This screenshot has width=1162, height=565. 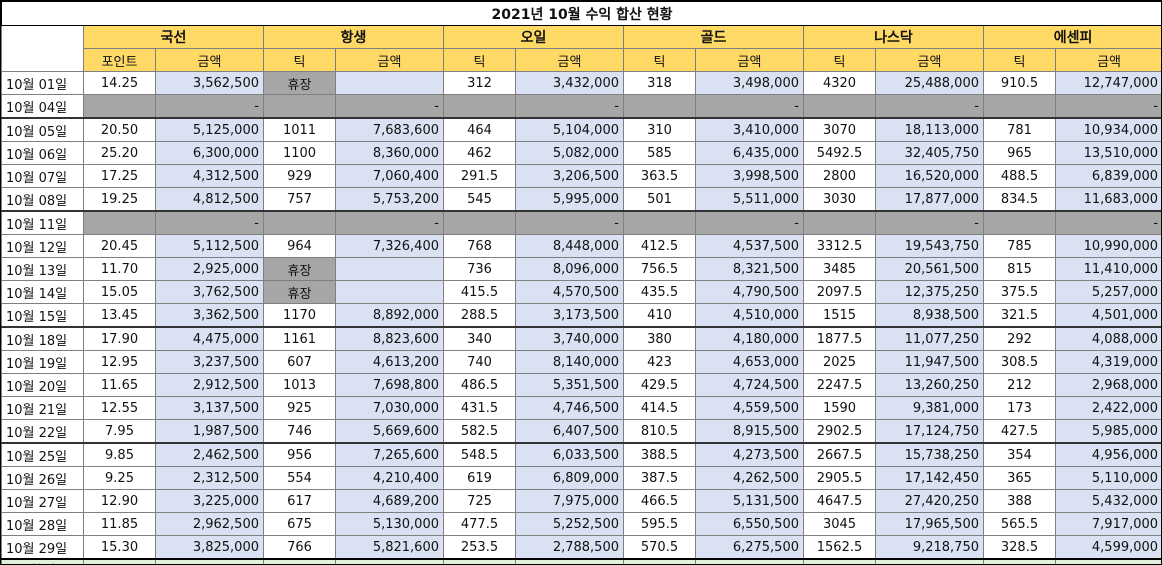 What do you see at coordinates (569, 524) in the screenshot?
I see `amount-cell: 5,252,500` at bounding box center [569, 524].